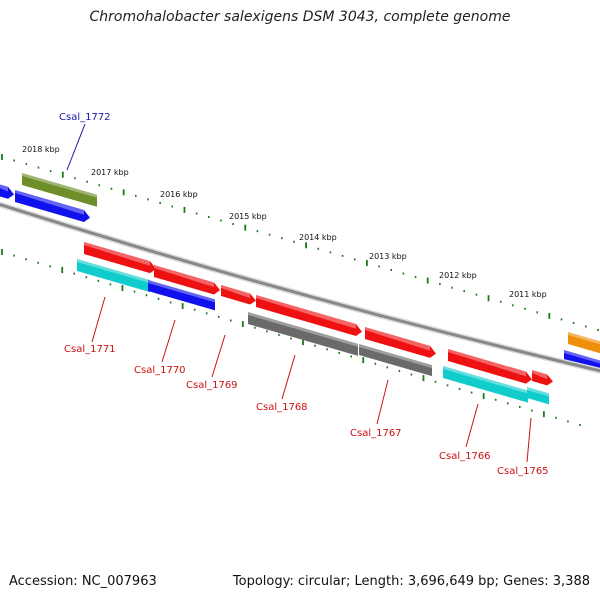 The image size is (600, 600). What do you see at coordinates (282, 407) in the screenshot?
I see `gene-label: Csal_1768` at bounding box center [282, 407].